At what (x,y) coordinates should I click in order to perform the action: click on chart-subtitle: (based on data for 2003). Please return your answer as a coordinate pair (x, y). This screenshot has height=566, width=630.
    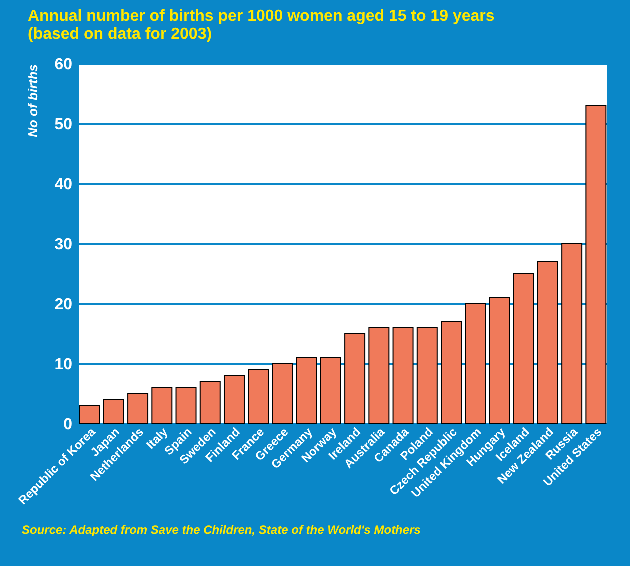
    Looking at the image, I should click on (120, 34).